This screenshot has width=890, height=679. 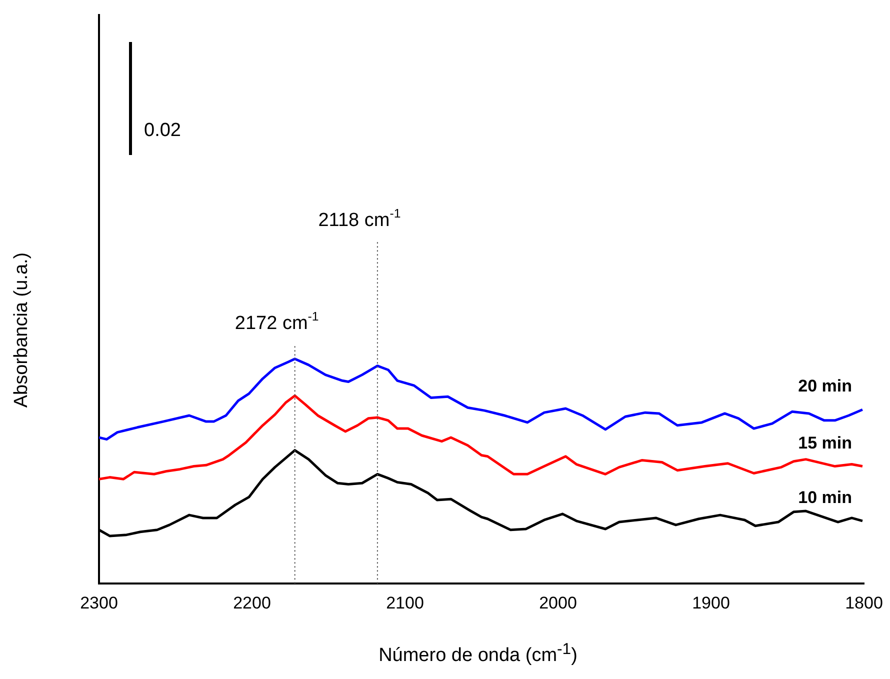 I want to click on series-label: 15 min, so click(x=825, y=442).